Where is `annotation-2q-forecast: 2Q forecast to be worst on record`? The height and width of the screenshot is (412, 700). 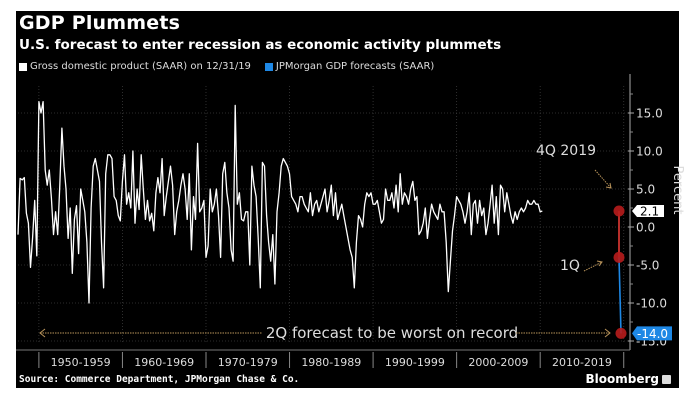
annotation-2q-forecast: 2Q forecast to be worst on record is located at coordinates (392, 333).